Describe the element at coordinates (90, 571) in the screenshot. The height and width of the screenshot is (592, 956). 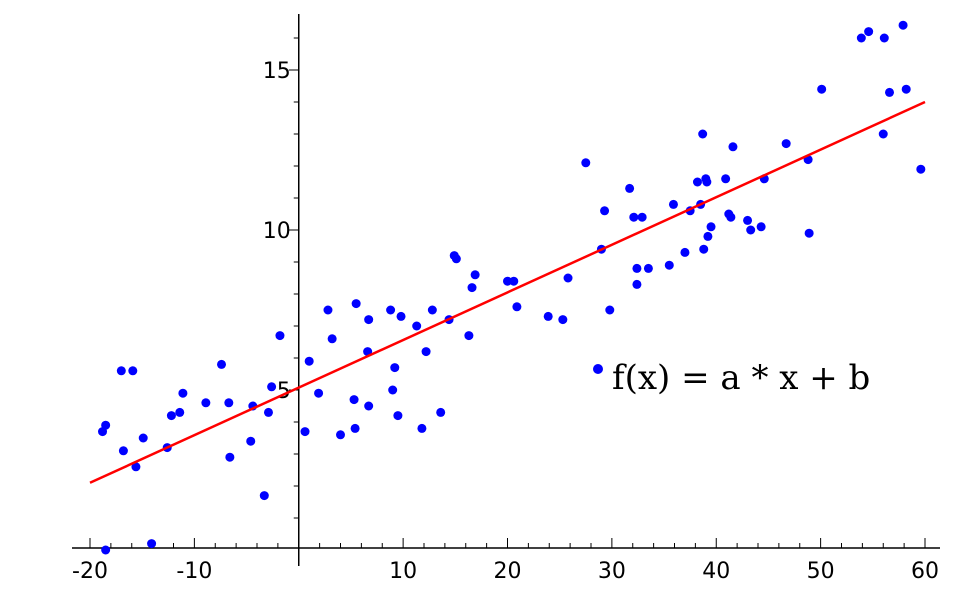
I see `x-tick-label: -20` at that location.